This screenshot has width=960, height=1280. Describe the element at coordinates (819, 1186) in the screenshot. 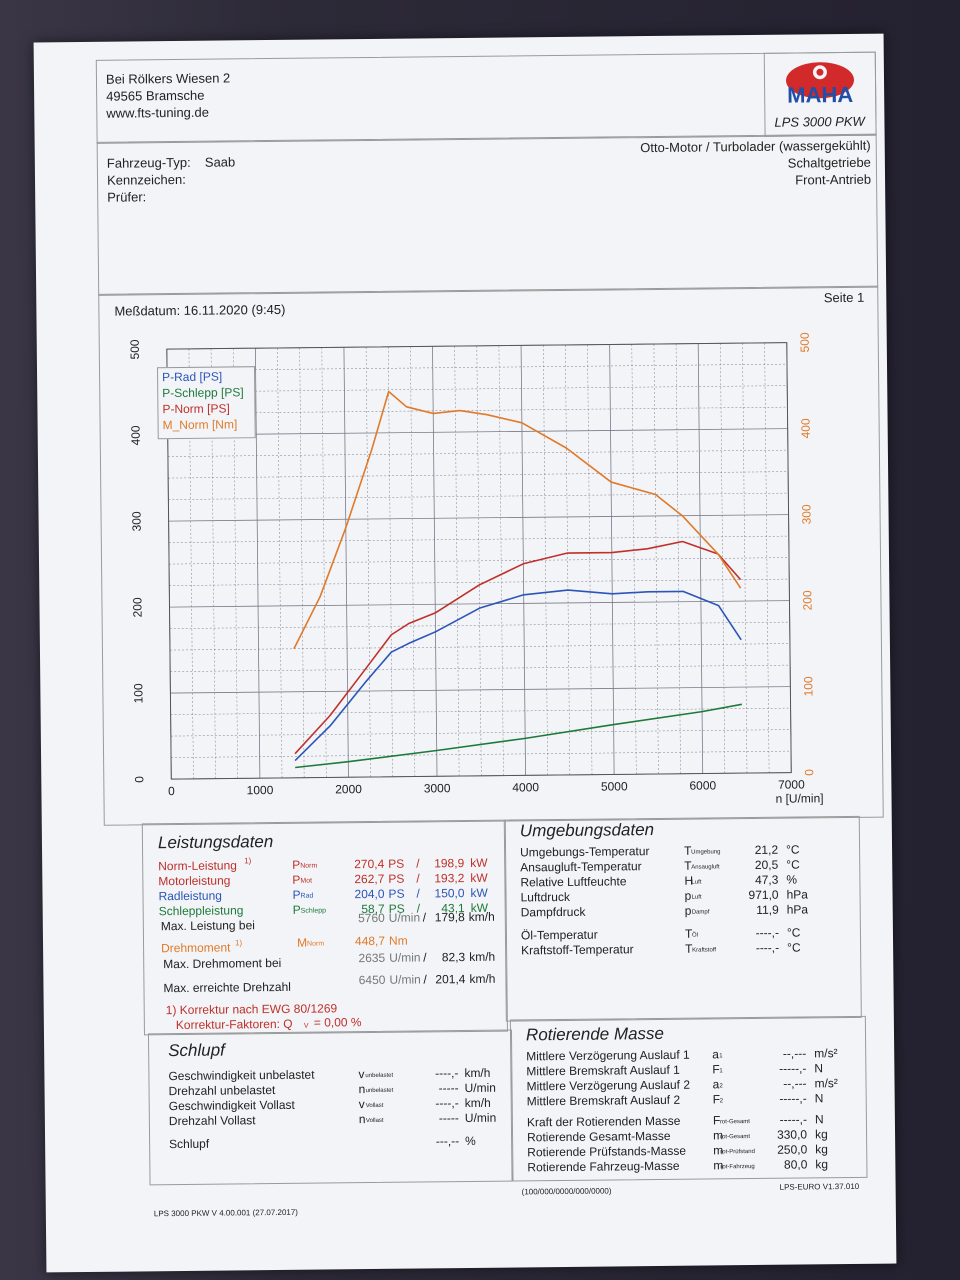

I see `footer-version-right: LPS-EURO V1.37.010` at that location.